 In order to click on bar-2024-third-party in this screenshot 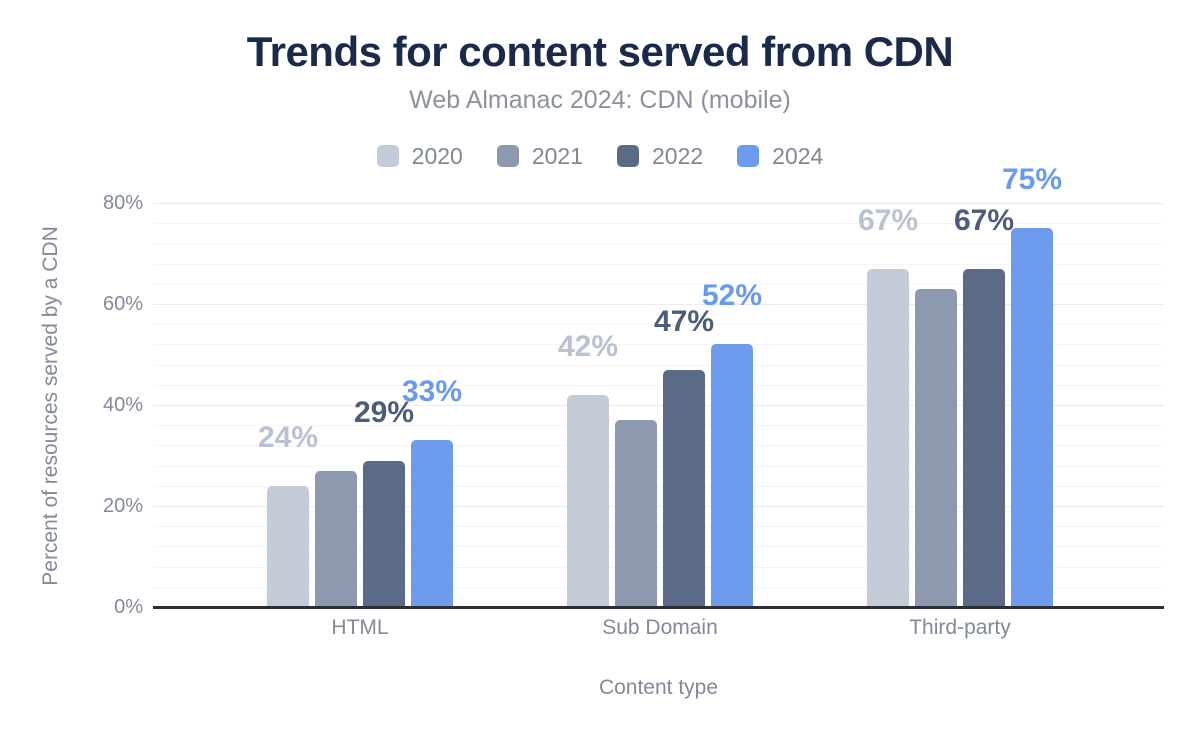, I will do `click(1032, 417)`.